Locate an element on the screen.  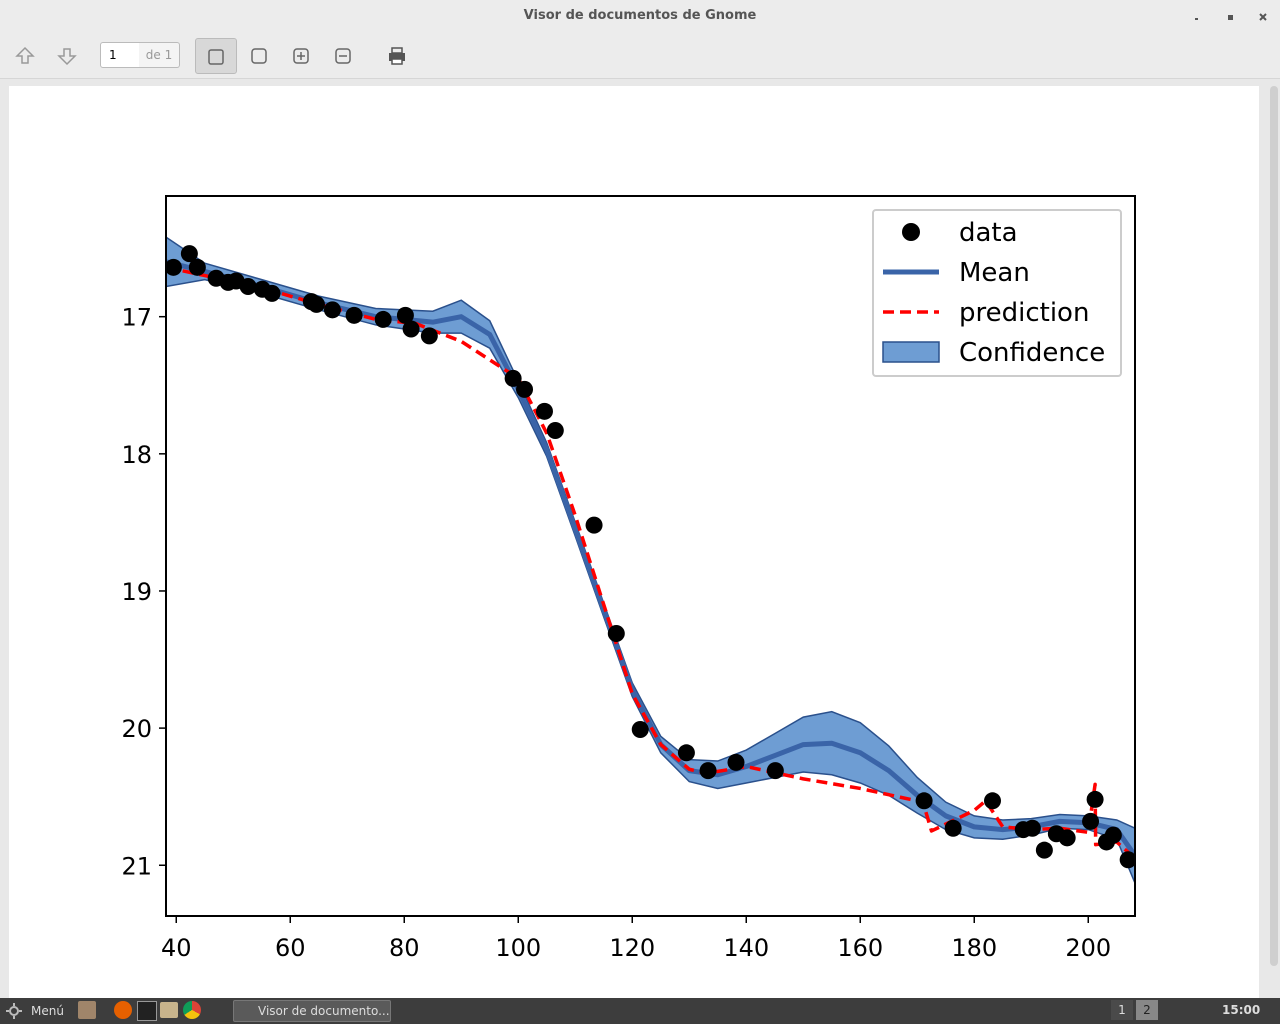
x-tick-label: 100 is located at coordinates (518, 948).